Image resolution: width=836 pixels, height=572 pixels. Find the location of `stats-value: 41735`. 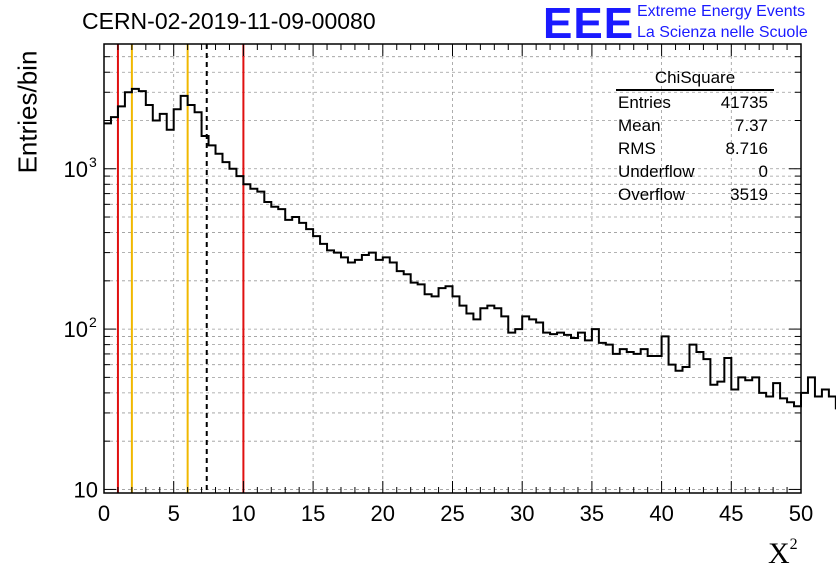

stats-value: 41735 is located at coordinates (744, 102).